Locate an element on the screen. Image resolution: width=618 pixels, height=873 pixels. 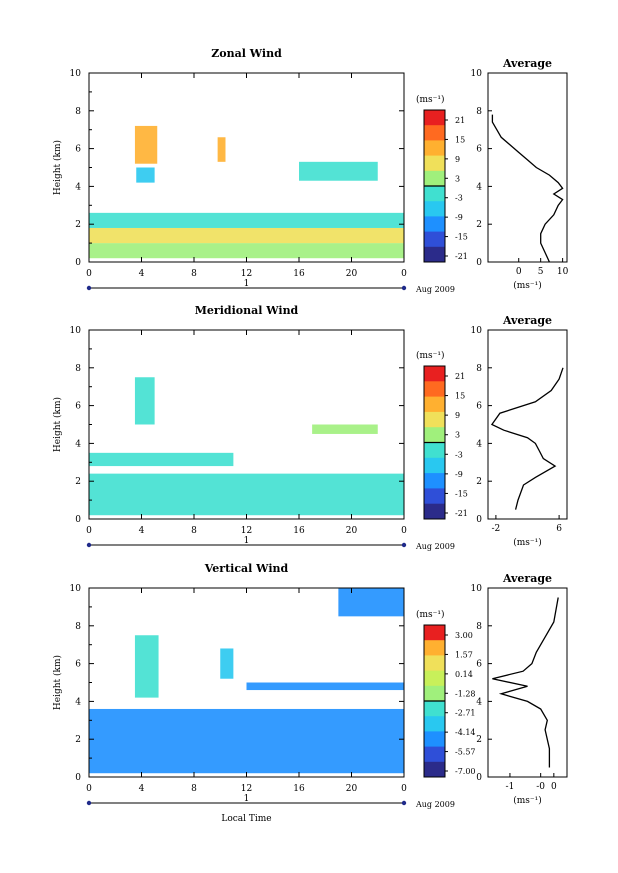
colorbar-tick-label-zonal-5: -9 is located at coordinates (459, 217).